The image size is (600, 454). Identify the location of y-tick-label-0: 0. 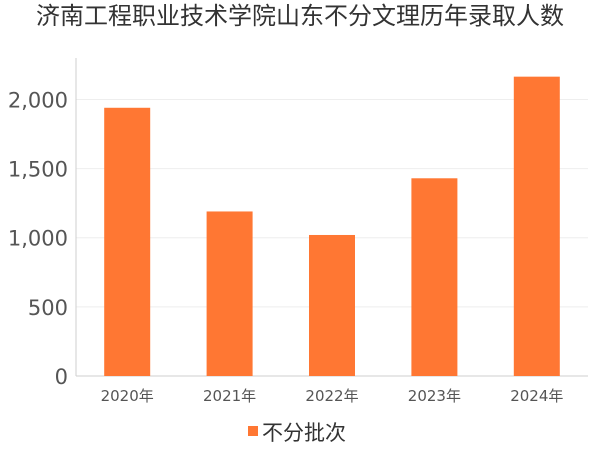
(61, 377).